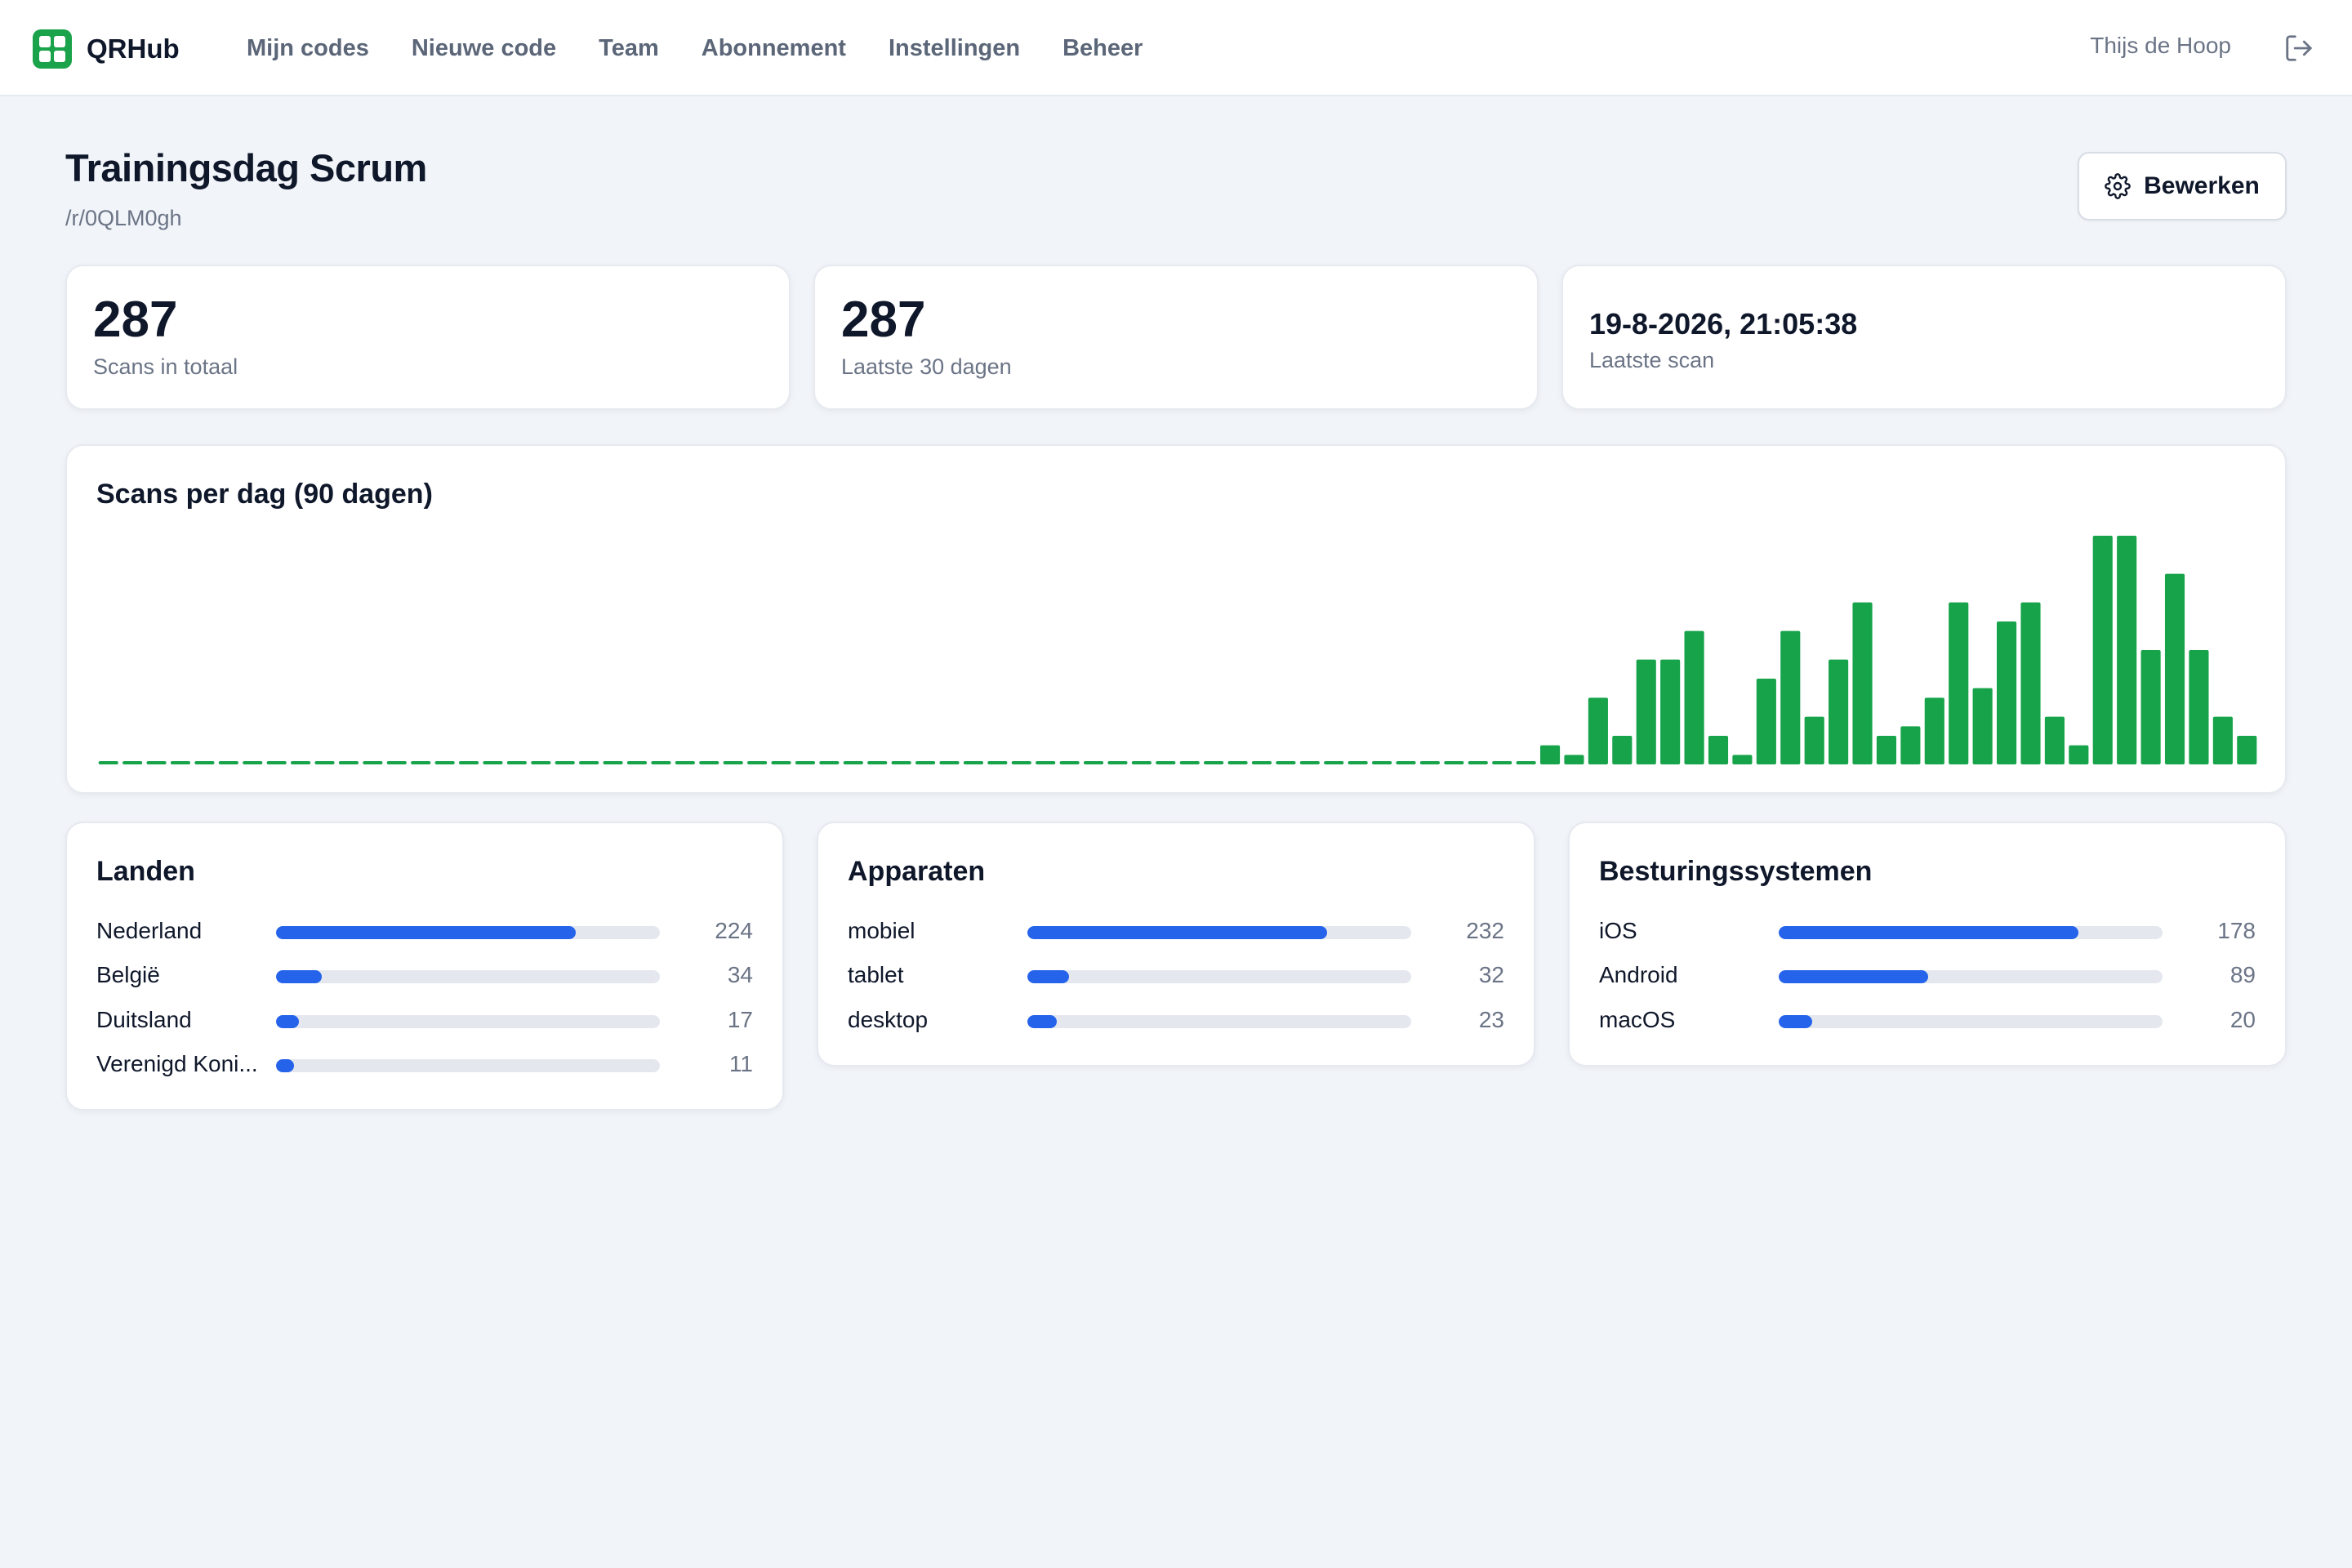 This screenshot has height=1568, width=2352. Describe the element at coordinates (773, 47) in the screenshot. I see `nav-link-abonnement: Abonnement` at that location.